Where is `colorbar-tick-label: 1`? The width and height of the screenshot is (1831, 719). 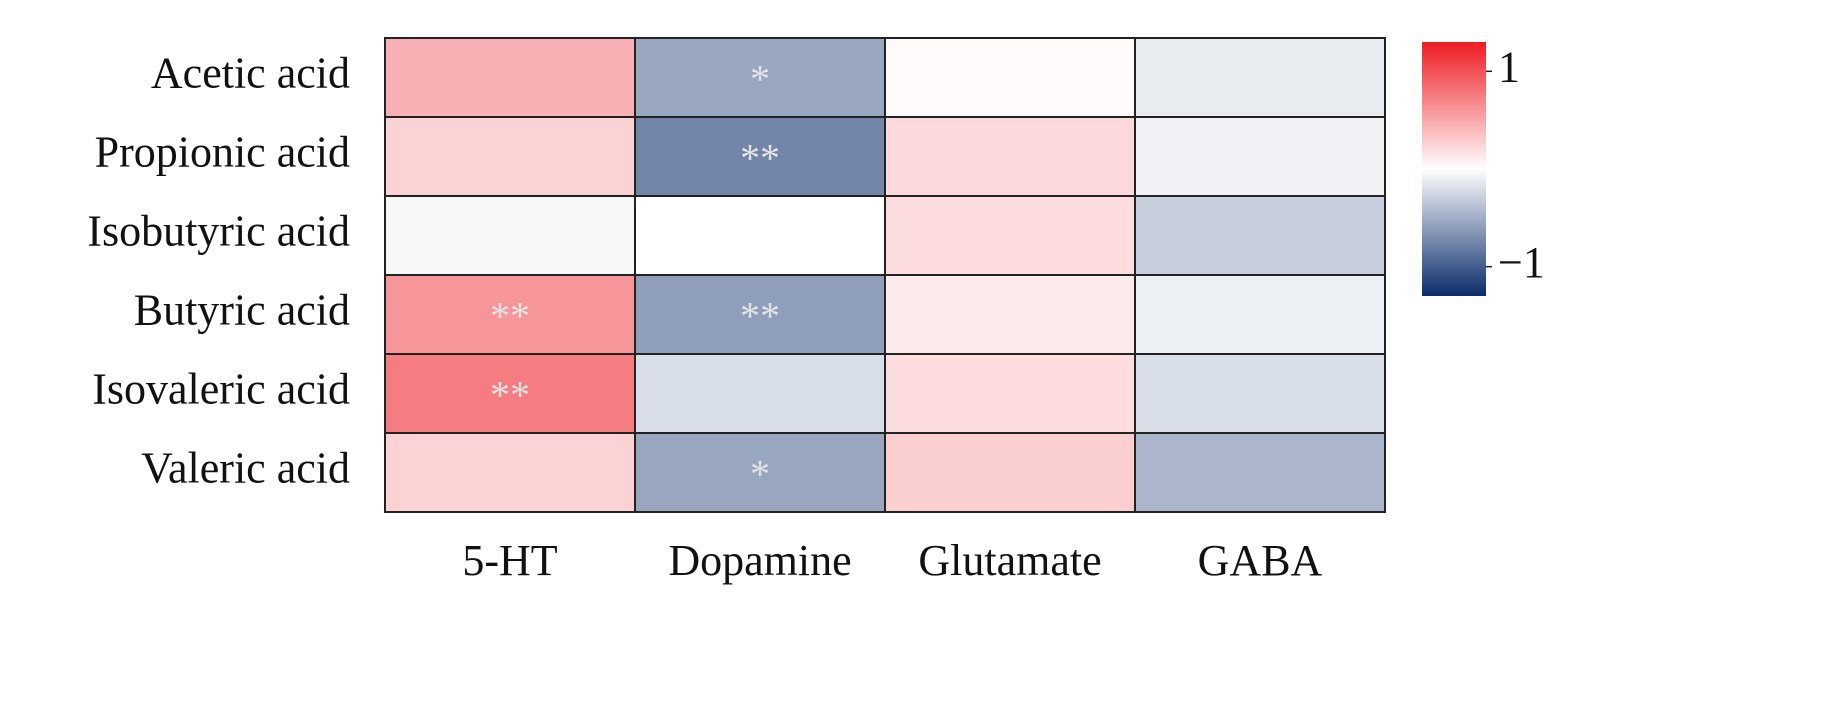 colorbar-tick-label: 1 is located at coordinates (1509, 66).